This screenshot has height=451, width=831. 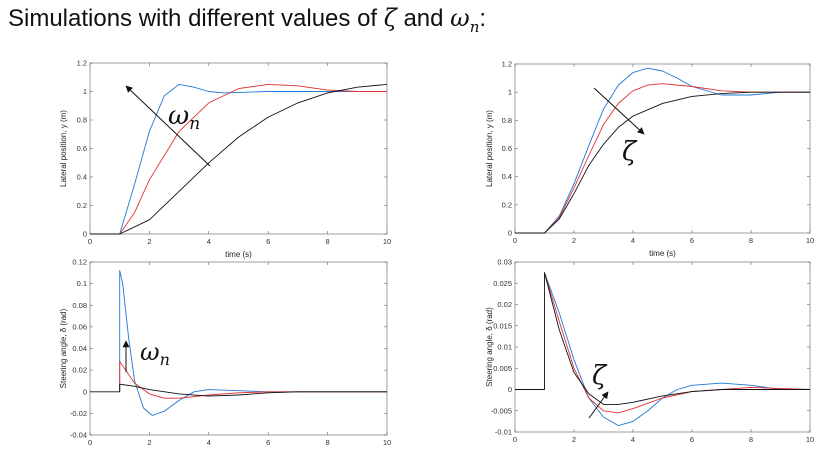 What do you see at coordinates (79, 262) in the screenshot?
I see `y-tick-label: 0.12` at bounding box center [79, 262].